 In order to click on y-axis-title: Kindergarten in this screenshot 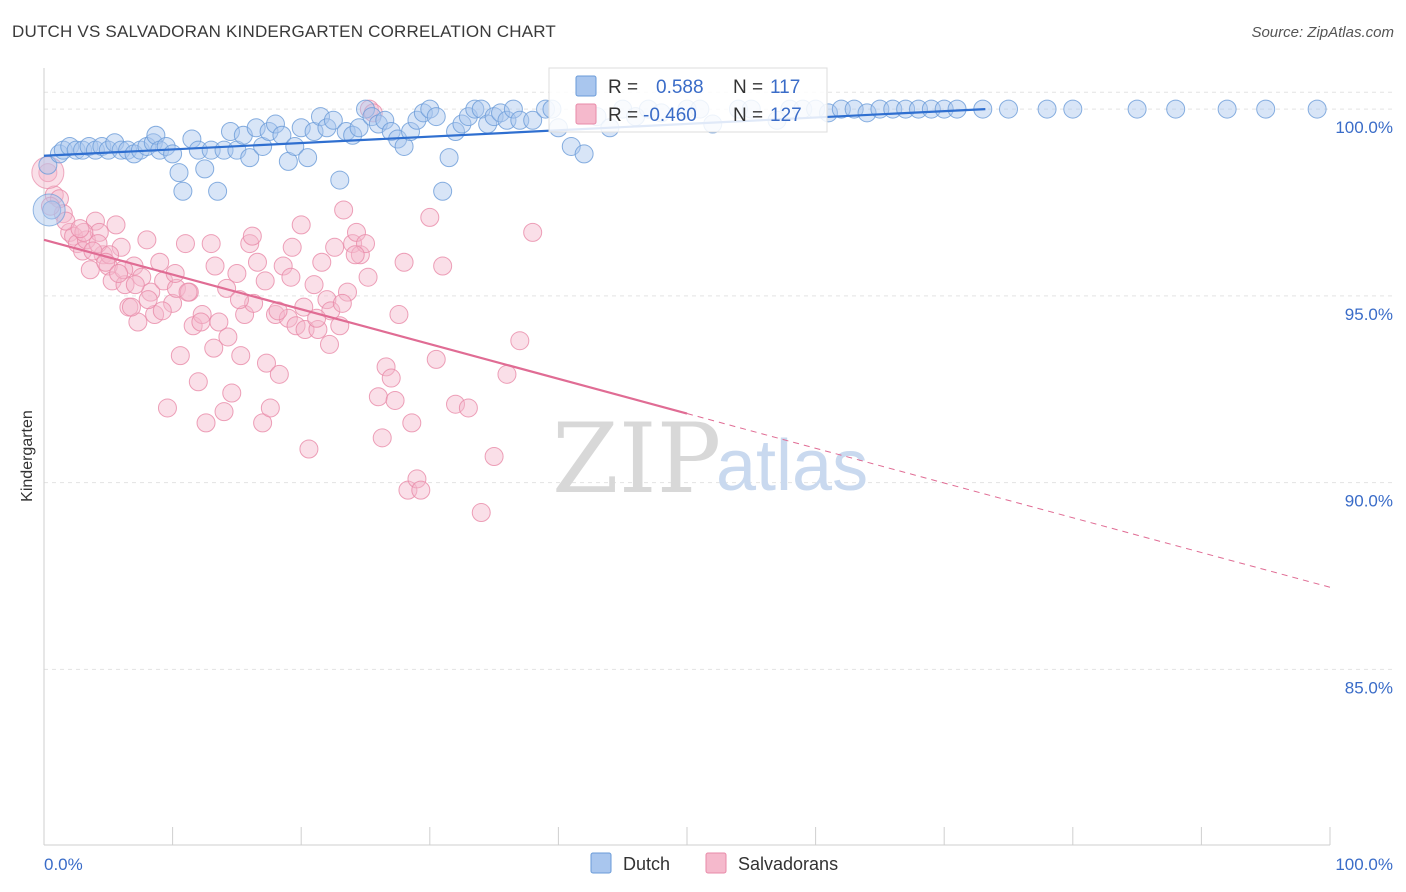, I will do `click(27, 456)`.